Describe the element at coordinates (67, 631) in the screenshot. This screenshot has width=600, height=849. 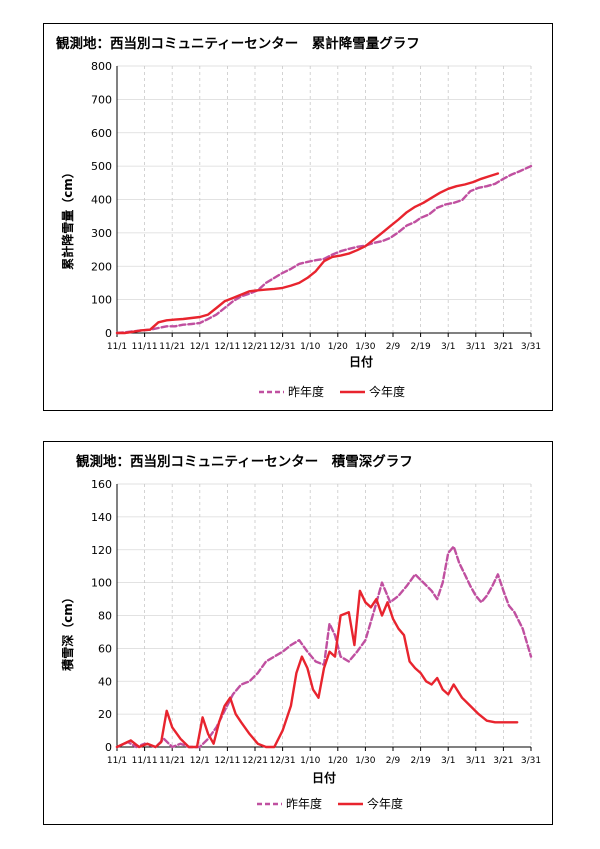
I see `y-axis-label: 積雪深（cm）` at that location.